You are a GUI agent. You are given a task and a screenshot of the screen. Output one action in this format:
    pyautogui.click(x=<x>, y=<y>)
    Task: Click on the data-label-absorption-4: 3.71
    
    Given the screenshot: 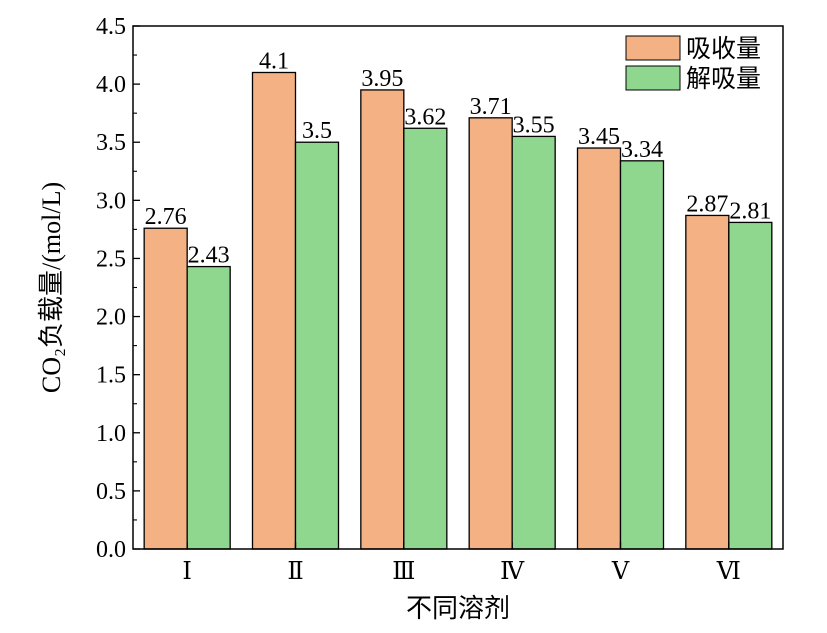 What is the action you would take?
    pyautogui.click(x=491, y=107)
    